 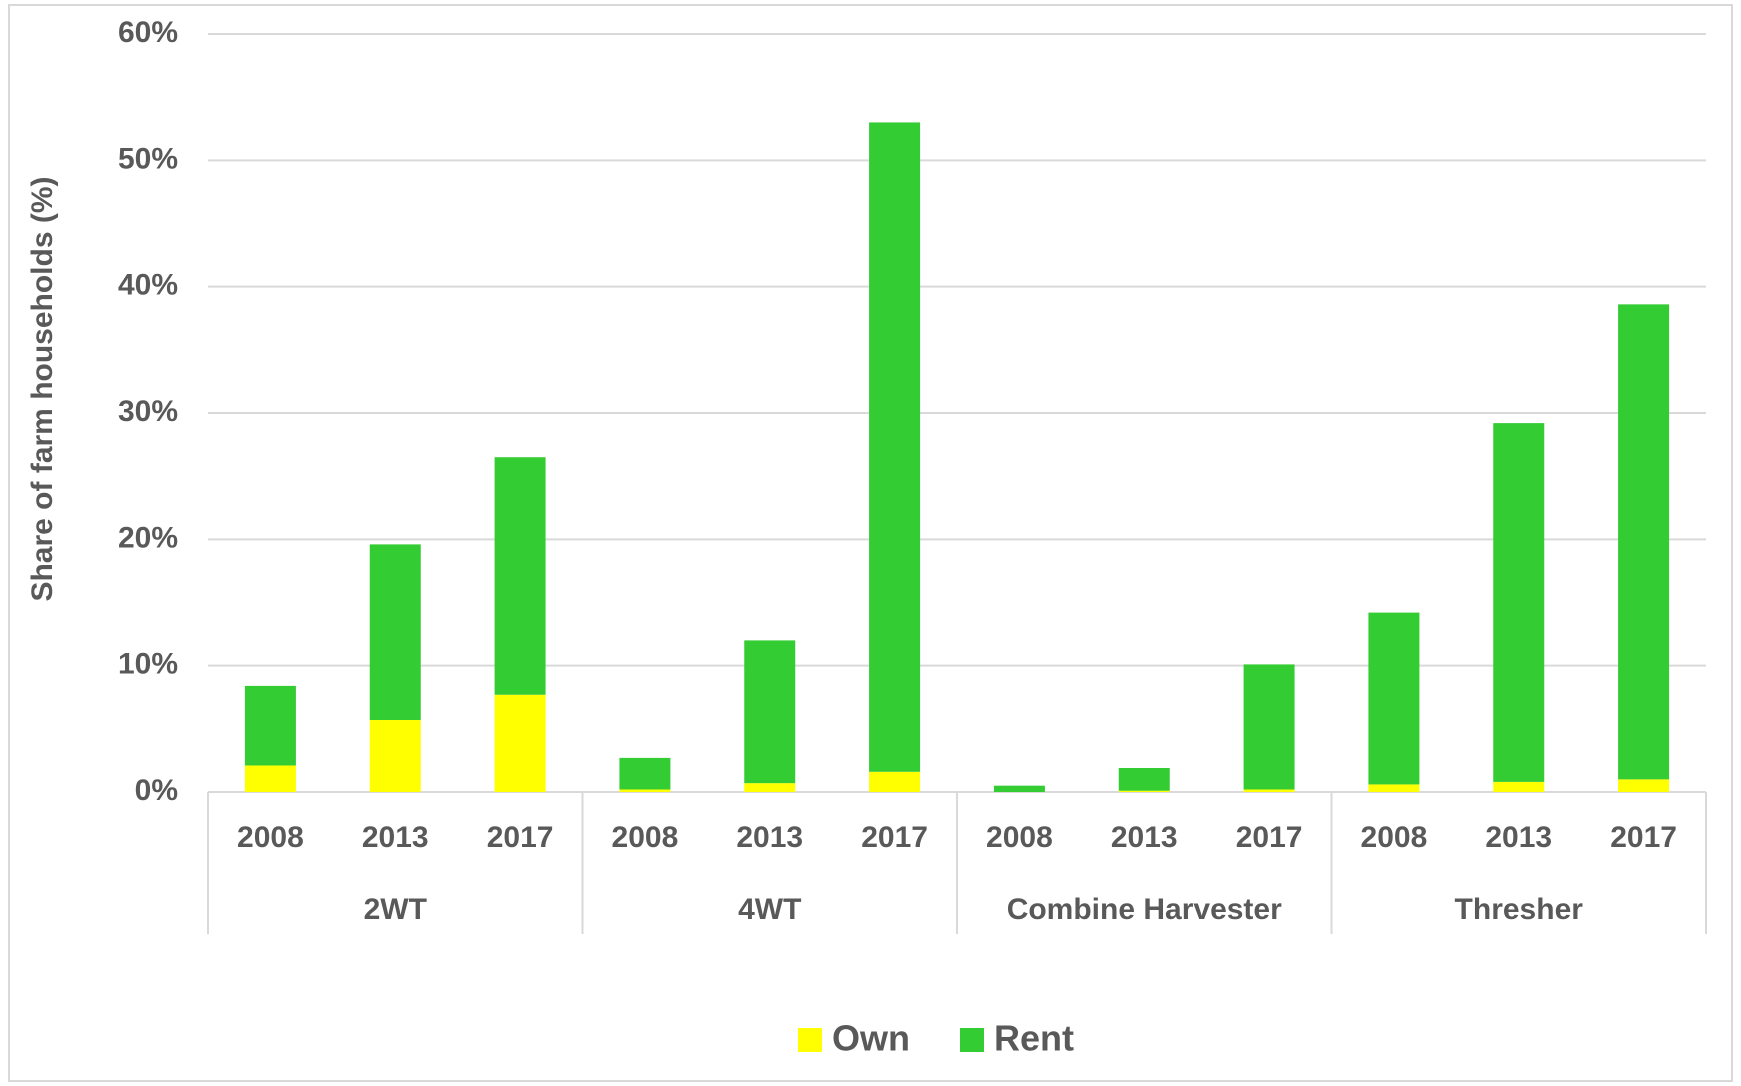 What do you see at coordinates (769, 909) in the screenshot?
I see `group-label: 4WT` at bounding box center [769, 909].